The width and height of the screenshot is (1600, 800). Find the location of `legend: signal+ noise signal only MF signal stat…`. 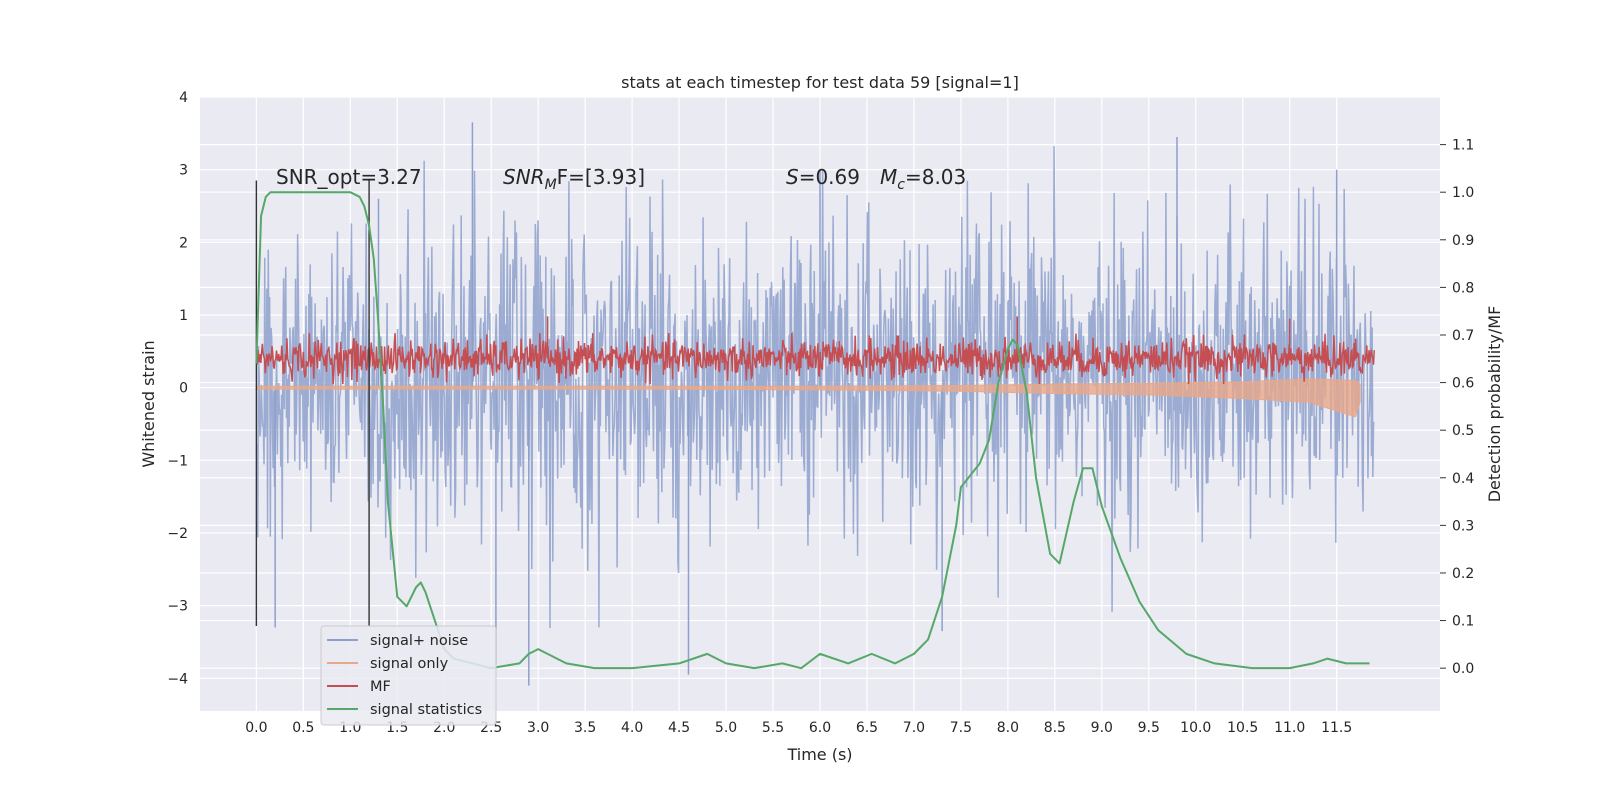

legend: signal+ noise signal only MF signal stat… is located at coordinates (408, 675).